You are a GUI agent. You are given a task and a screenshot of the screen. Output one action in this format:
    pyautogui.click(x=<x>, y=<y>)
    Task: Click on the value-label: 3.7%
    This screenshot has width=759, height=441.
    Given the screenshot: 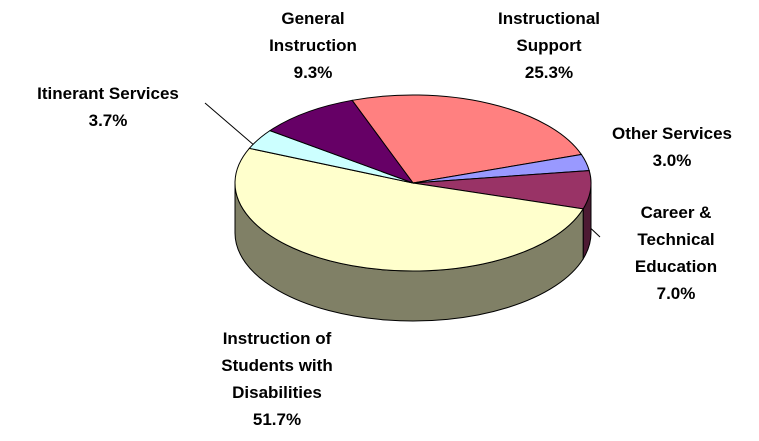 What is the action you would take?
    pyautogui.click(x=108, y=120)
    